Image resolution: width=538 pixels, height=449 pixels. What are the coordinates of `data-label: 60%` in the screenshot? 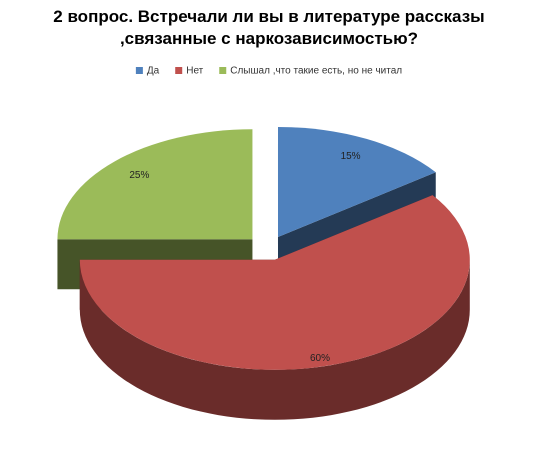 It's located at (320, 358).